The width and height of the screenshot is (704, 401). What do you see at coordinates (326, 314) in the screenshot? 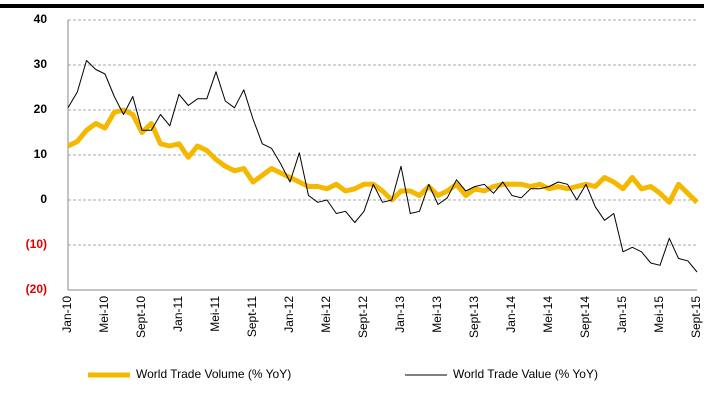
I see `x-tick-label: Mei-12` at bounding box center [326, 314].